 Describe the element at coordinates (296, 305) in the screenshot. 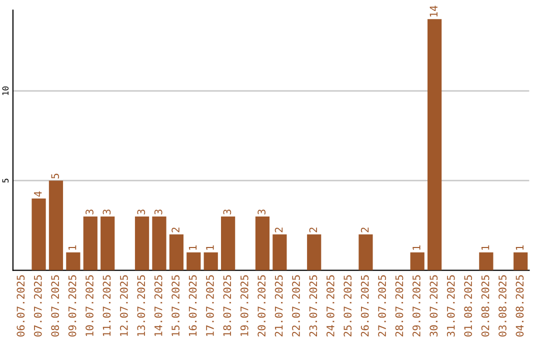

I see `x-tick-label: 22.07.2025` at that location.